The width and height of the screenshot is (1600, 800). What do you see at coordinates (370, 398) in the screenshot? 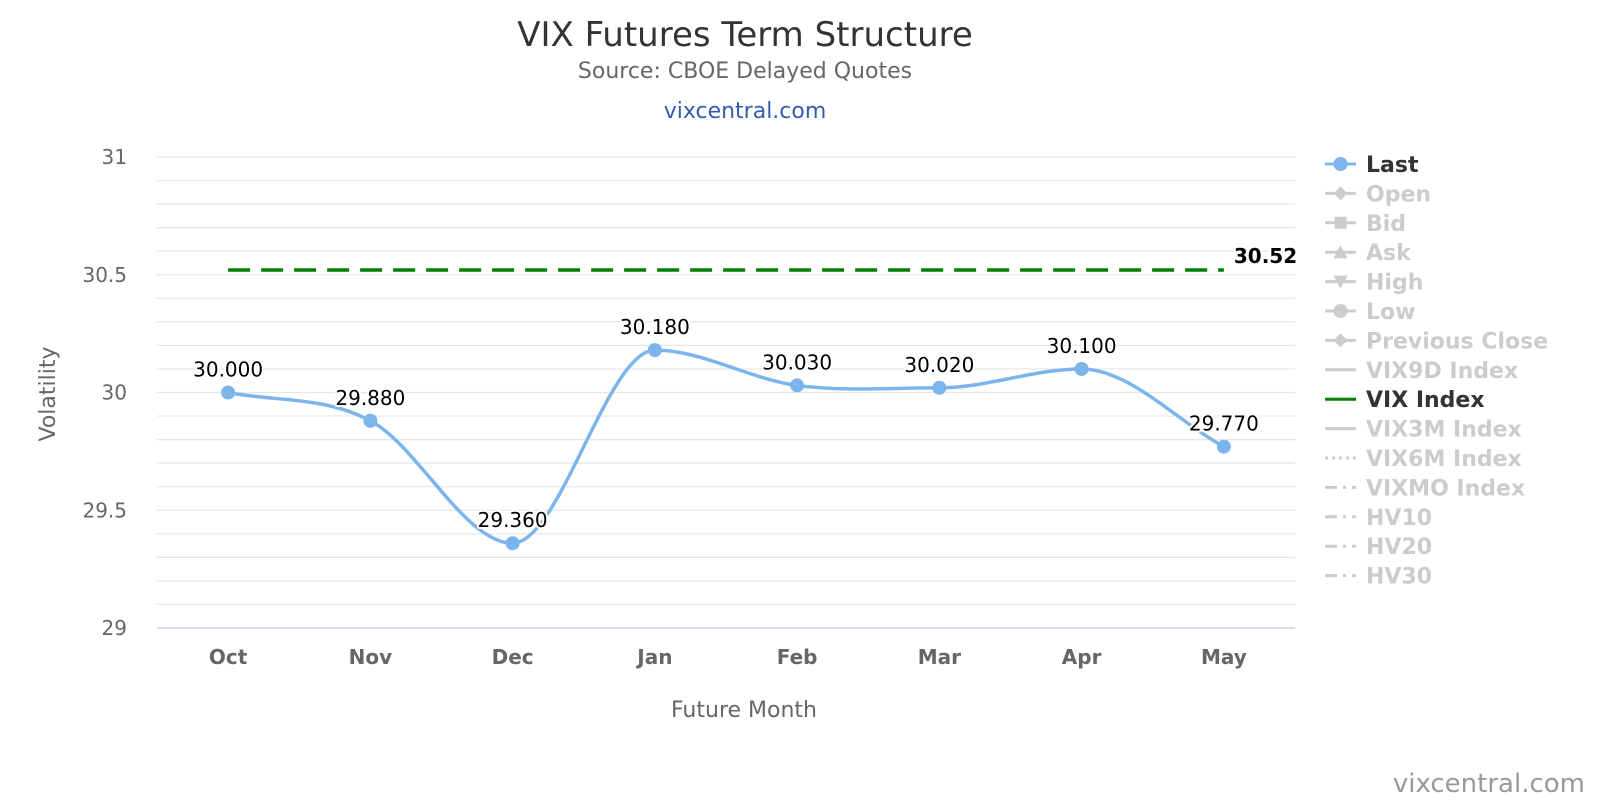
I see `data-label: 29.880` at bounding box center [370, 398].